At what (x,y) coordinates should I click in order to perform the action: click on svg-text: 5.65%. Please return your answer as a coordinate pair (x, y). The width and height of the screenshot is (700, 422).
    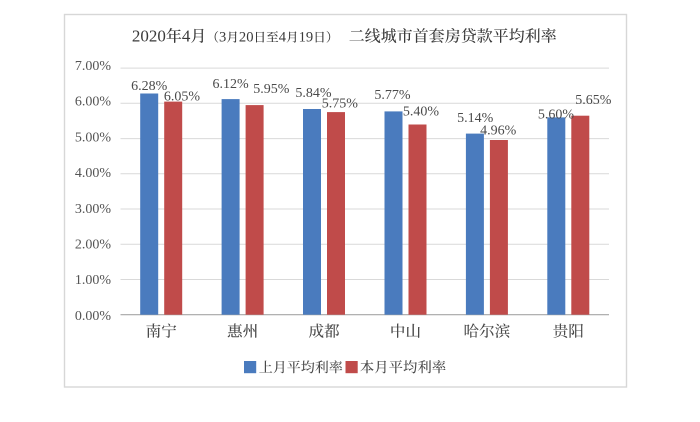
    Looking at the image, I should click on (593, 100).